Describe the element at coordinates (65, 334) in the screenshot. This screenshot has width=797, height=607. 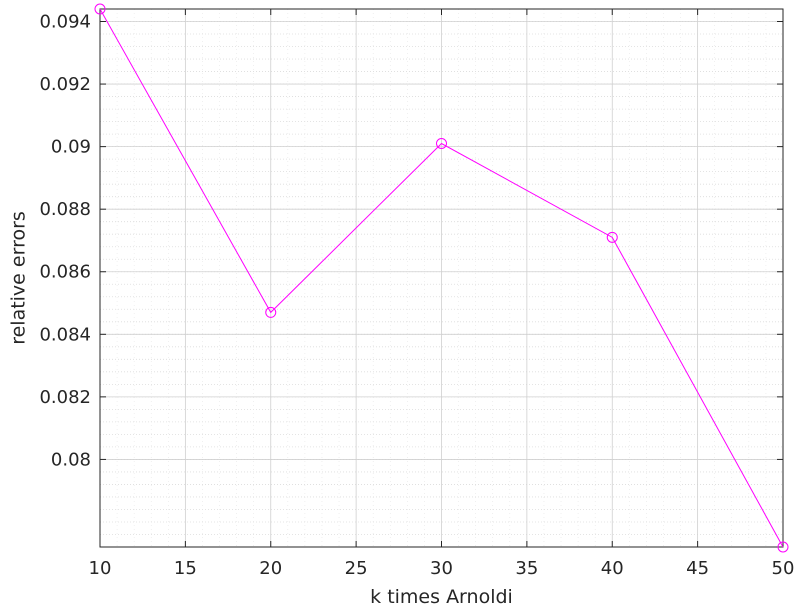
I see `y-tick-label: 0.084` at that location.